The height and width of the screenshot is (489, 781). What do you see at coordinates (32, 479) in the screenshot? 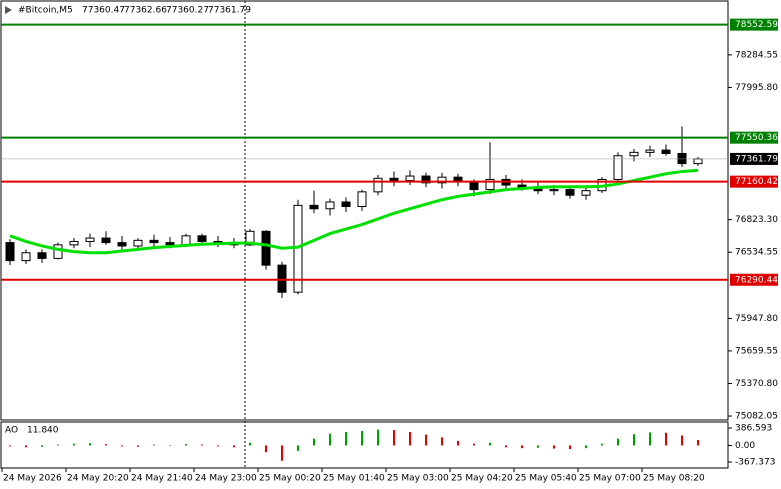
I see `x-tick-label: 24 May 2026` at bounding box center [32, 479].